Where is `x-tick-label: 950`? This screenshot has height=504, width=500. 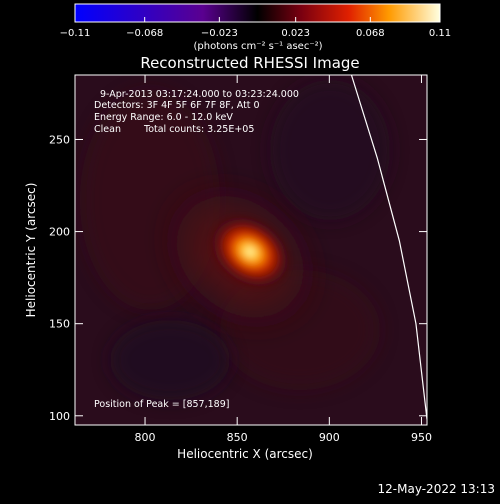 x-tick-label: 950 is located at coordinates (421, 437).